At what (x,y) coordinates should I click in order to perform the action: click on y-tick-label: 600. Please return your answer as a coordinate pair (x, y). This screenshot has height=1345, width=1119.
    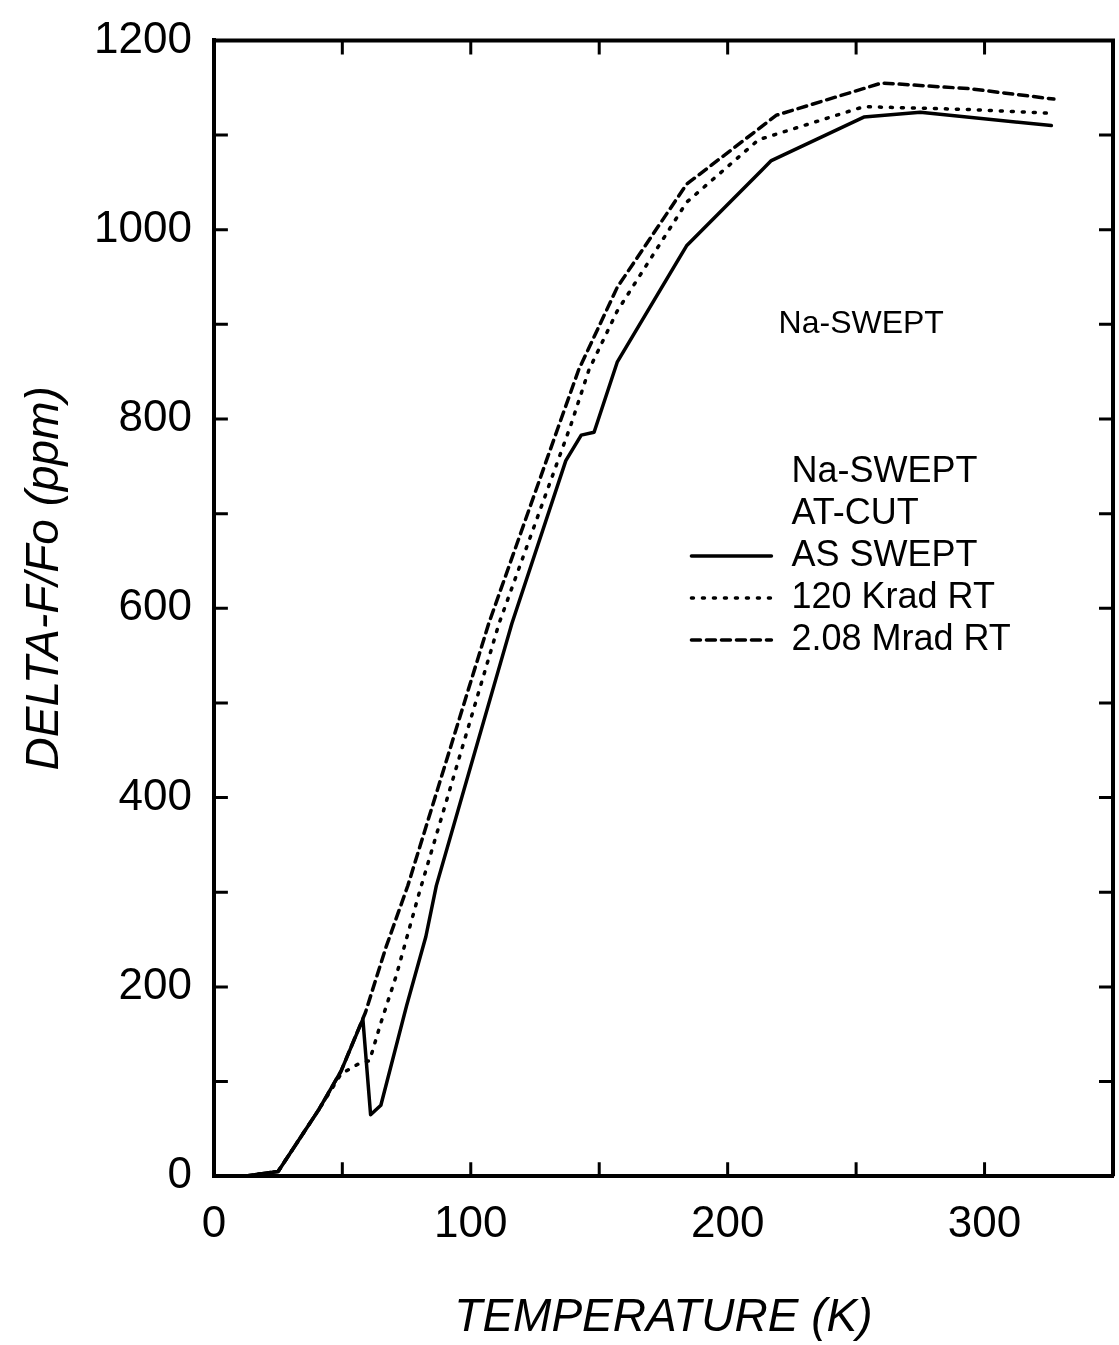
    Looking at the image, I should click on (155, 605).